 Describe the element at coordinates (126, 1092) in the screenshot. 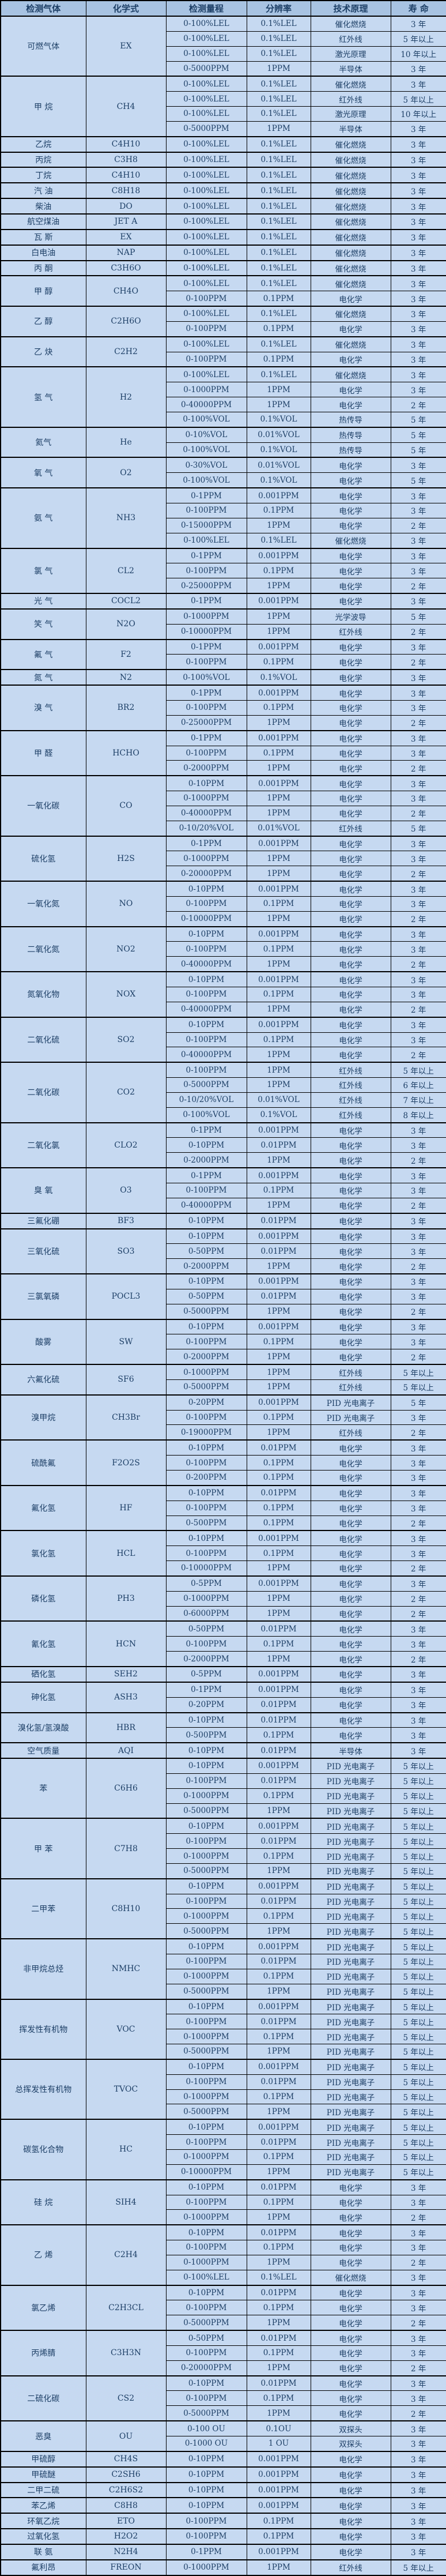

I see `gas-formula-cell: CO2` at that location.